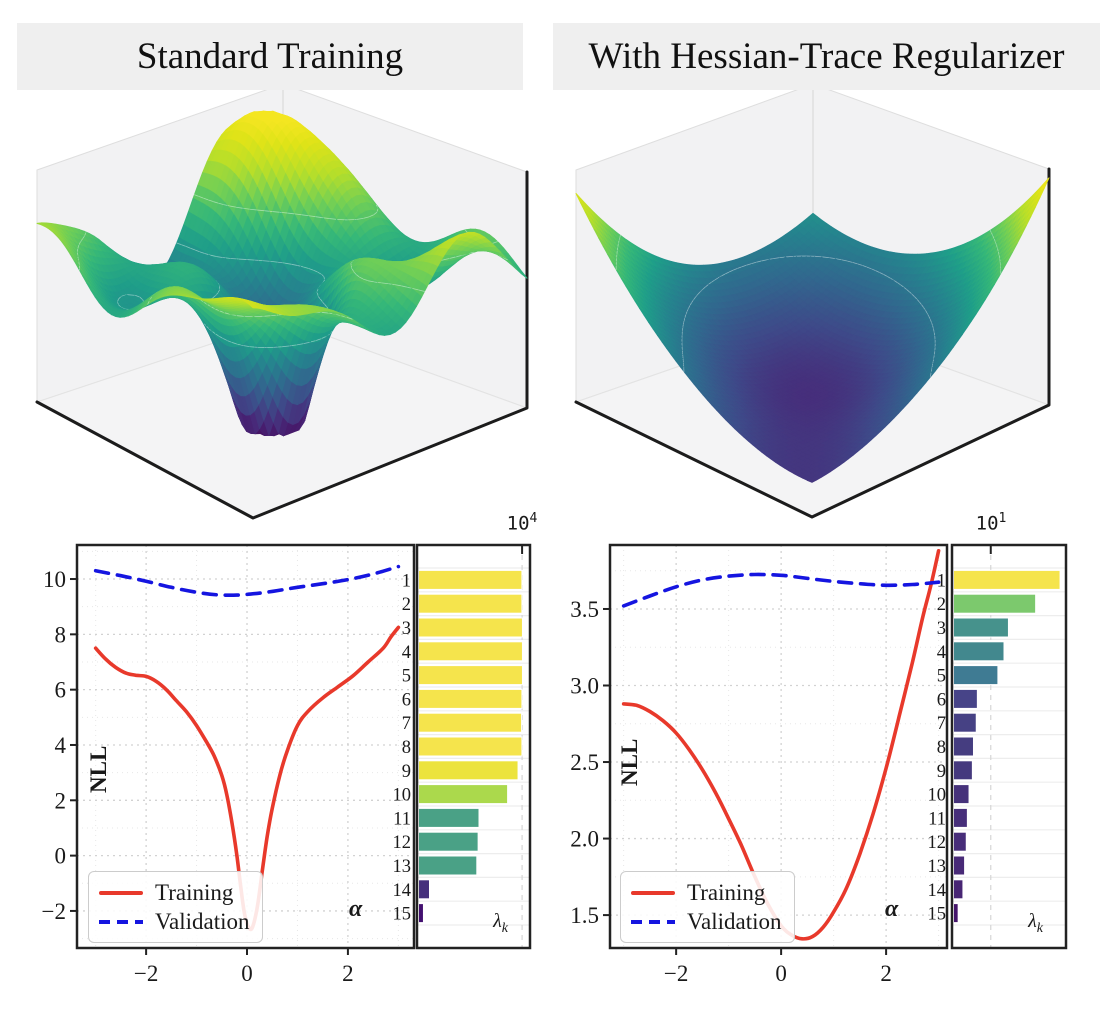 This screenshot has width=1104, height=1022. I want to click on panel-title-standard-training: Standard Training, so click(270, 56).